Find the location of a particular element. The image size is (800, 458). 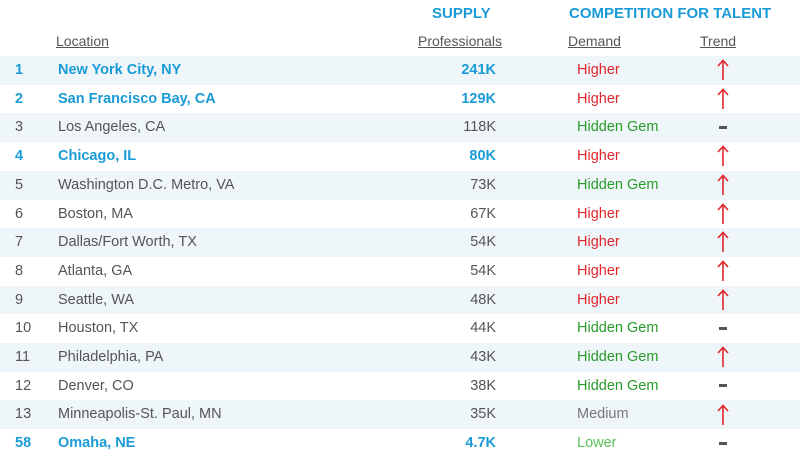

table-row: 13 Minneapolis-St. Paul, MN 35K Medium is located at coordinates (400, 415).